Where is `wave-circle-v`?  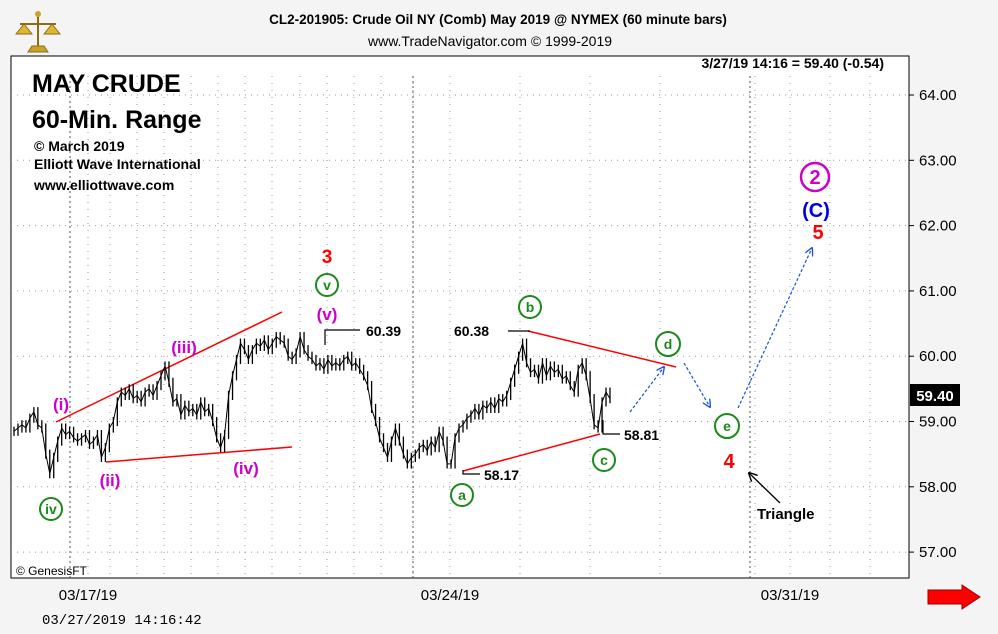 wave-circle-v is located at coordinates (327, 285).